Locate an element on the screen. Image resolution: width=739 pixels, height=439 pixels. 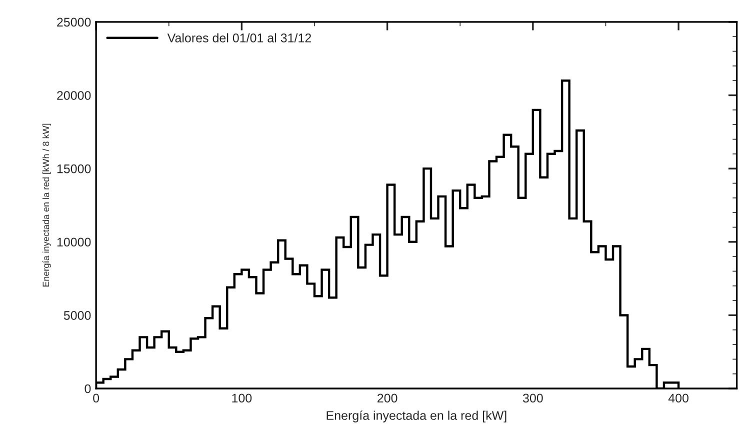
x-tick-label: 200 is located at coordinates (388, 398).